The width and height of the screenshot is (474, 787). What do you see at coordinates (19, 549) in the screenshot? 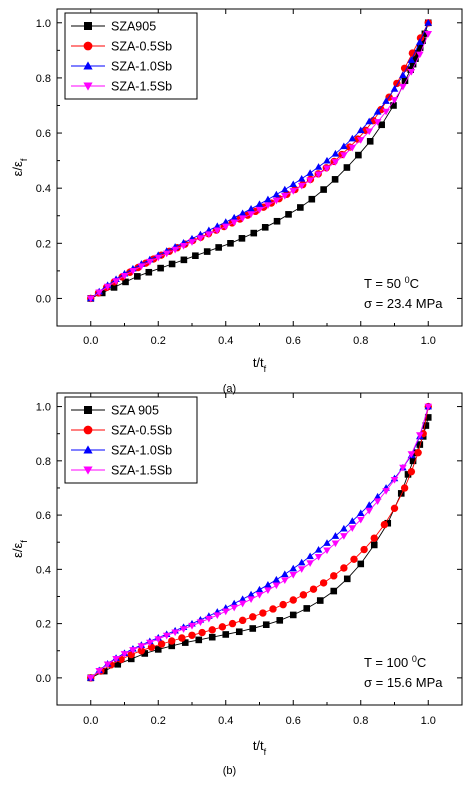
I see `y-axis-label: ε/εf` at bounding box center [19, 549].